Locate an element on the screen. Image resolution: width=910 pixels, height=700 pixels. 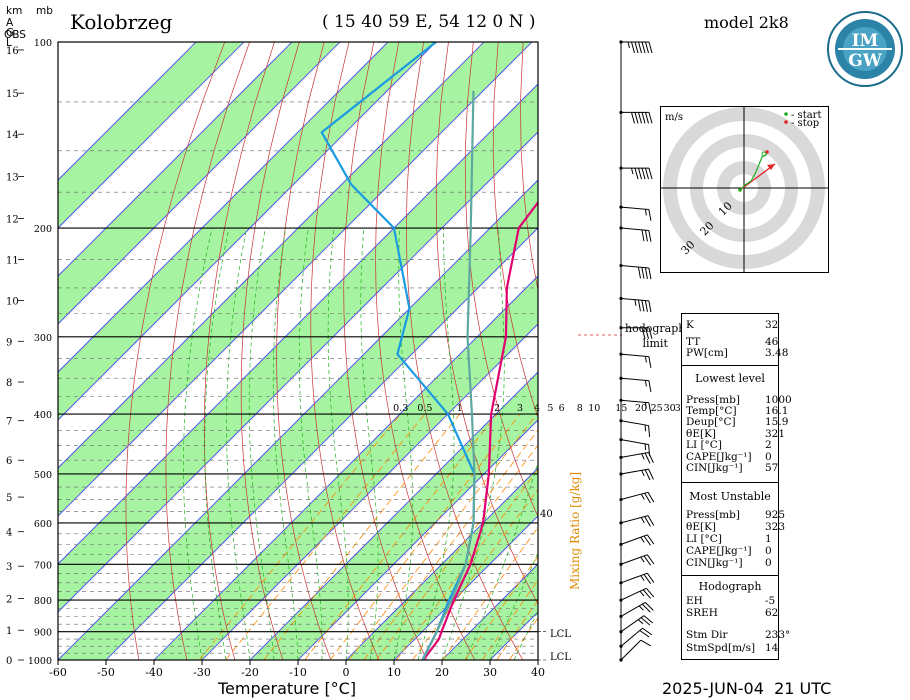
p-tick-label: 800 is located at coordinates (43, 601).